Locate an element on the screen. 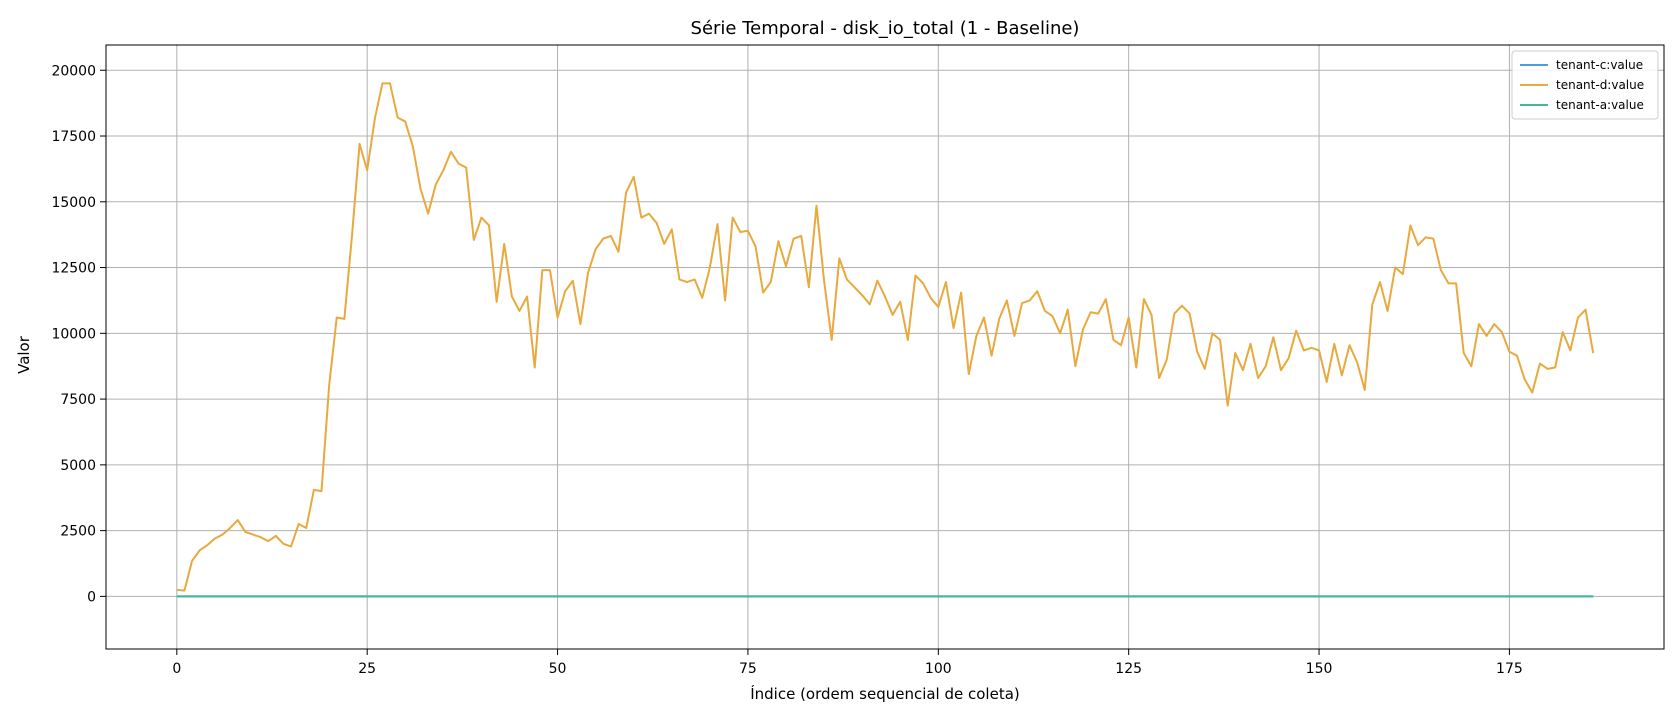 The width and height of the screenshot is (1680, 720). legend-label: tenant-d:value is located at coordinates (1600, 85).